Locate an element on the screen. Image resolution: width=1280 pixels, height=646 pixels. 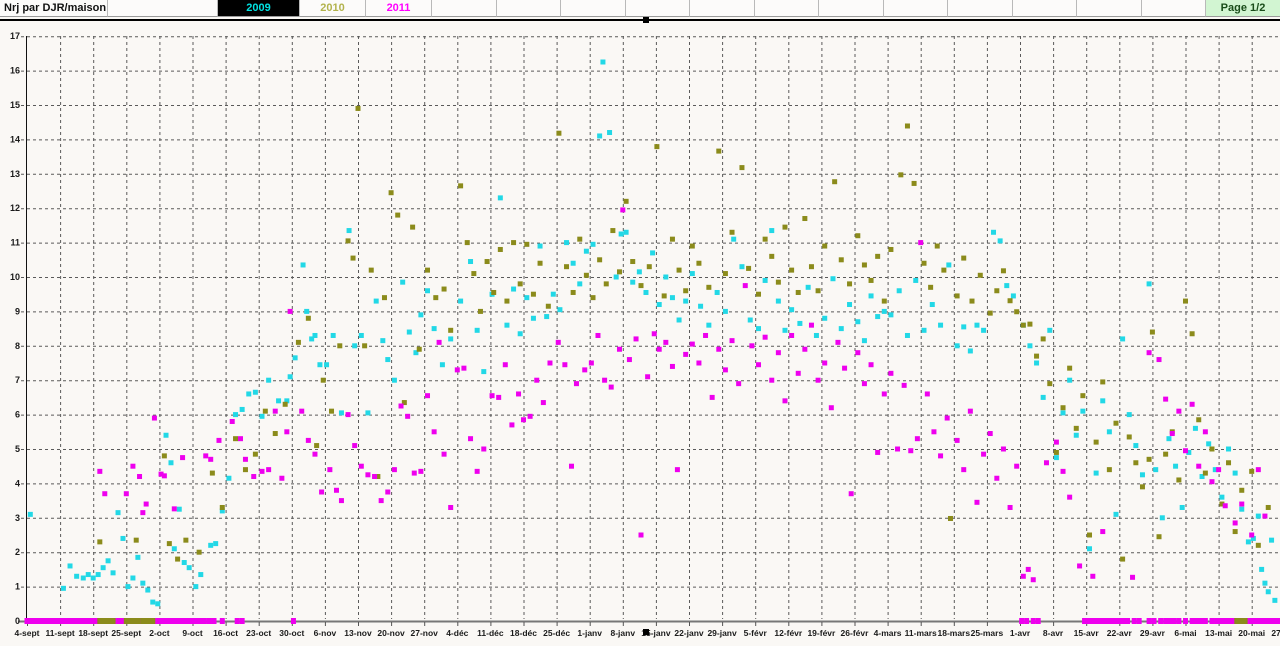
legend-year-2009: 2009 is located at coordinates (259, 8).